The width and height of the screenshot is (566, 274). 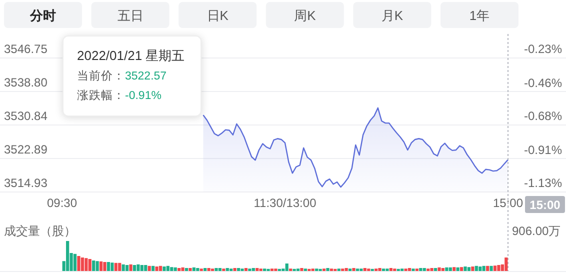 What do you see at coordinates (392, 15) in the screenshot?
I see `button: 月K` at bounding box center [392, 15].